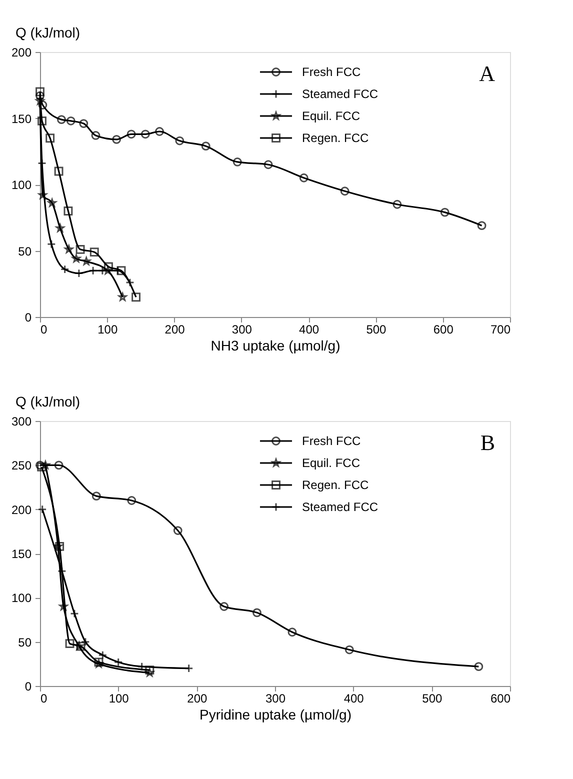 The image size is (573, 779). I want to click on annotation: A, so click(487, 73).